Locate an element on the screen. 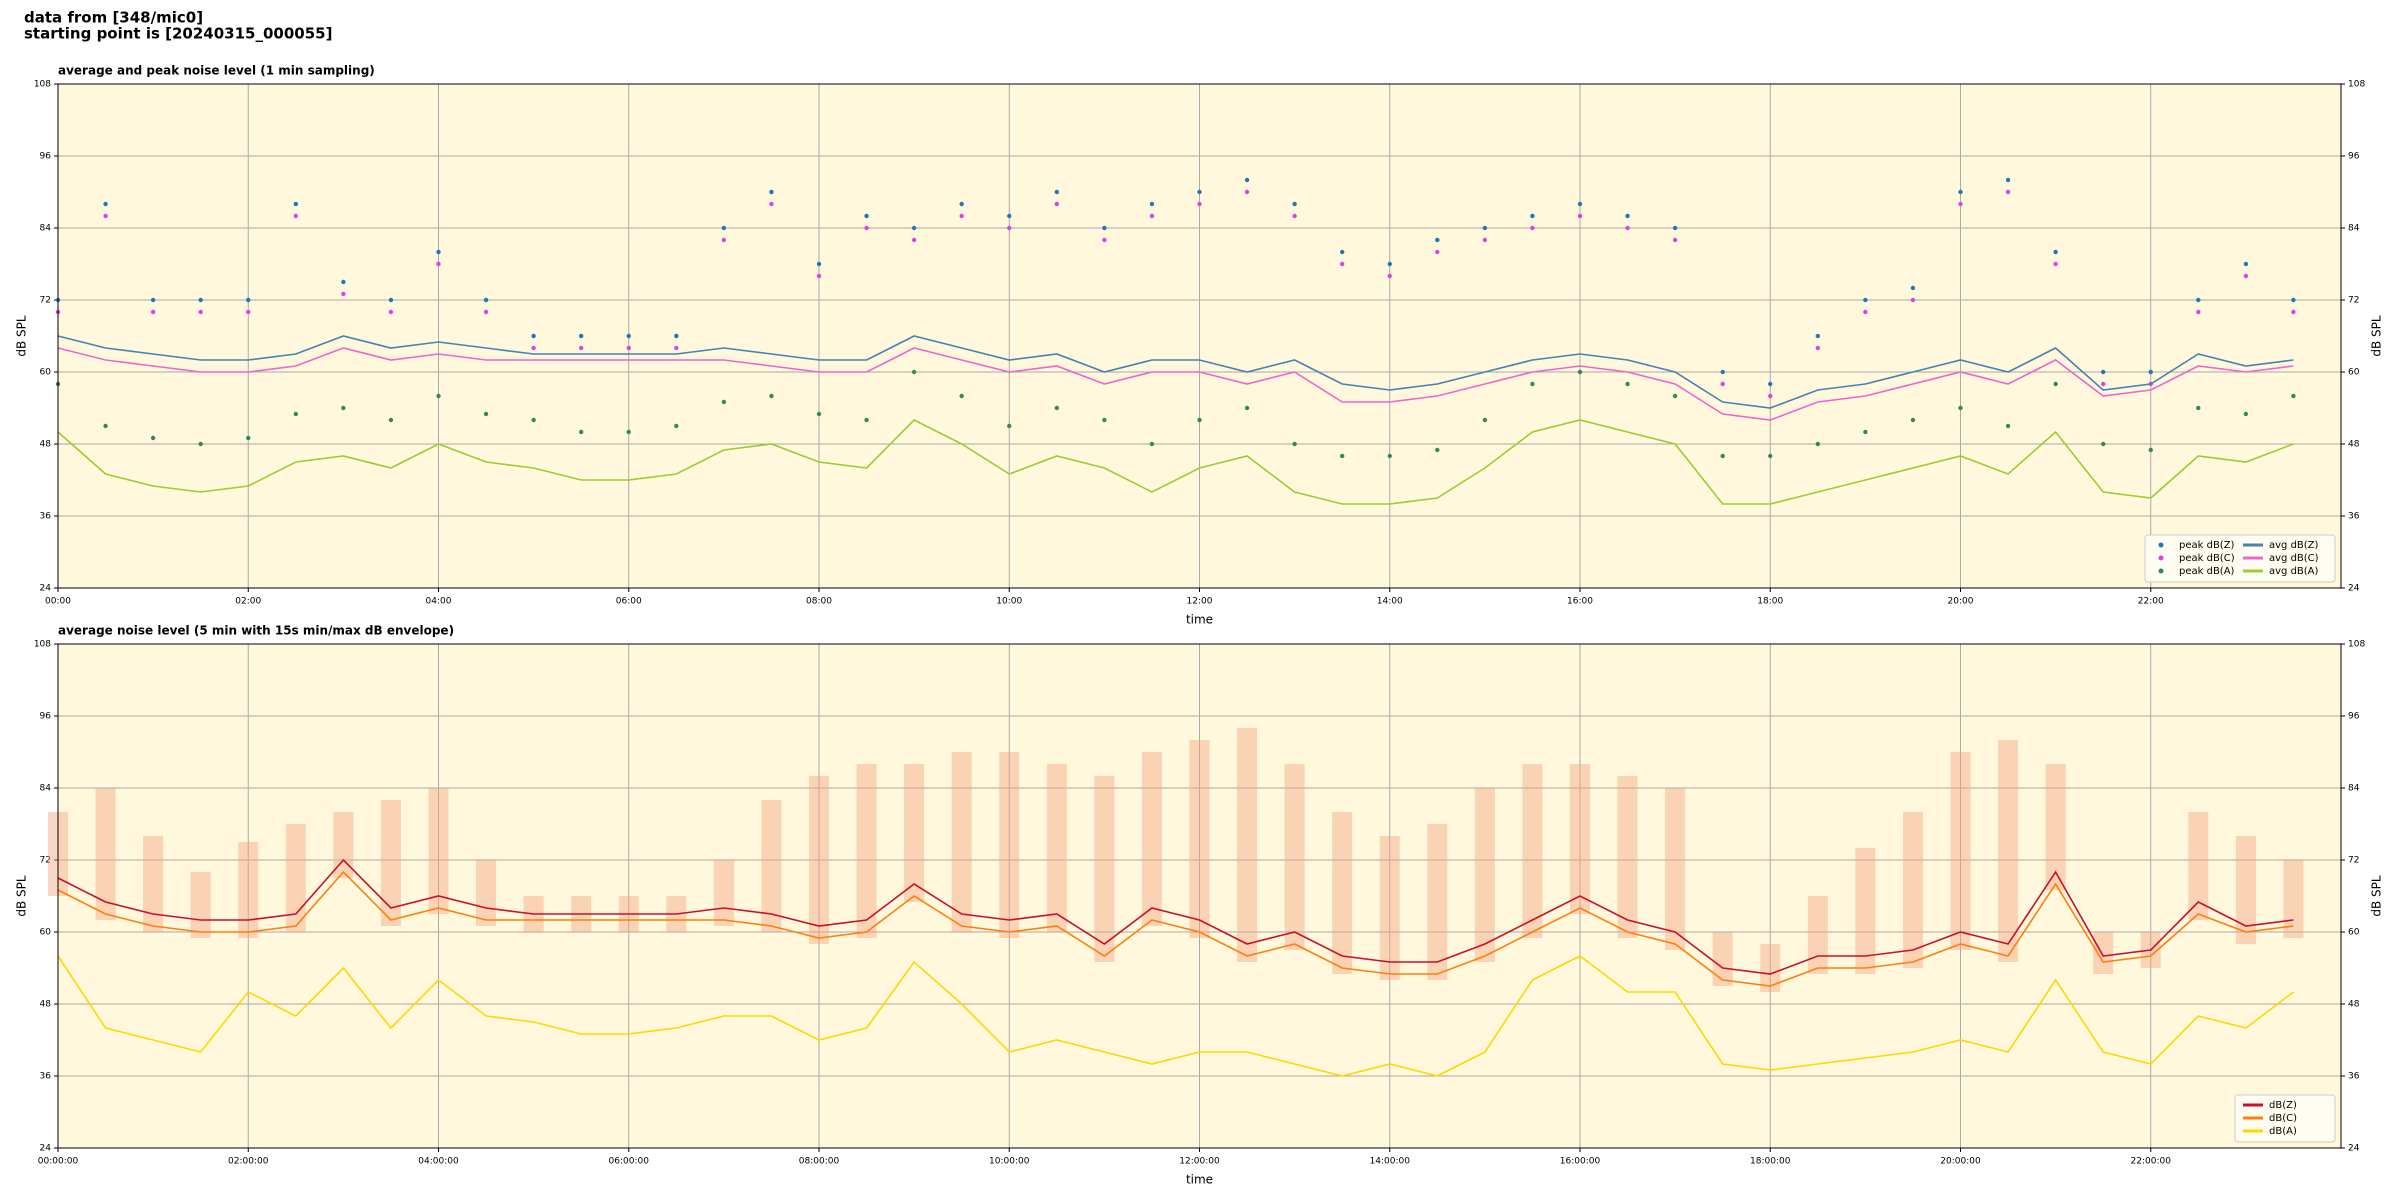 The width and height of the screenshot is (2400, 1200). x-tick-label: 04:00 is located at coordinates (439, 602).